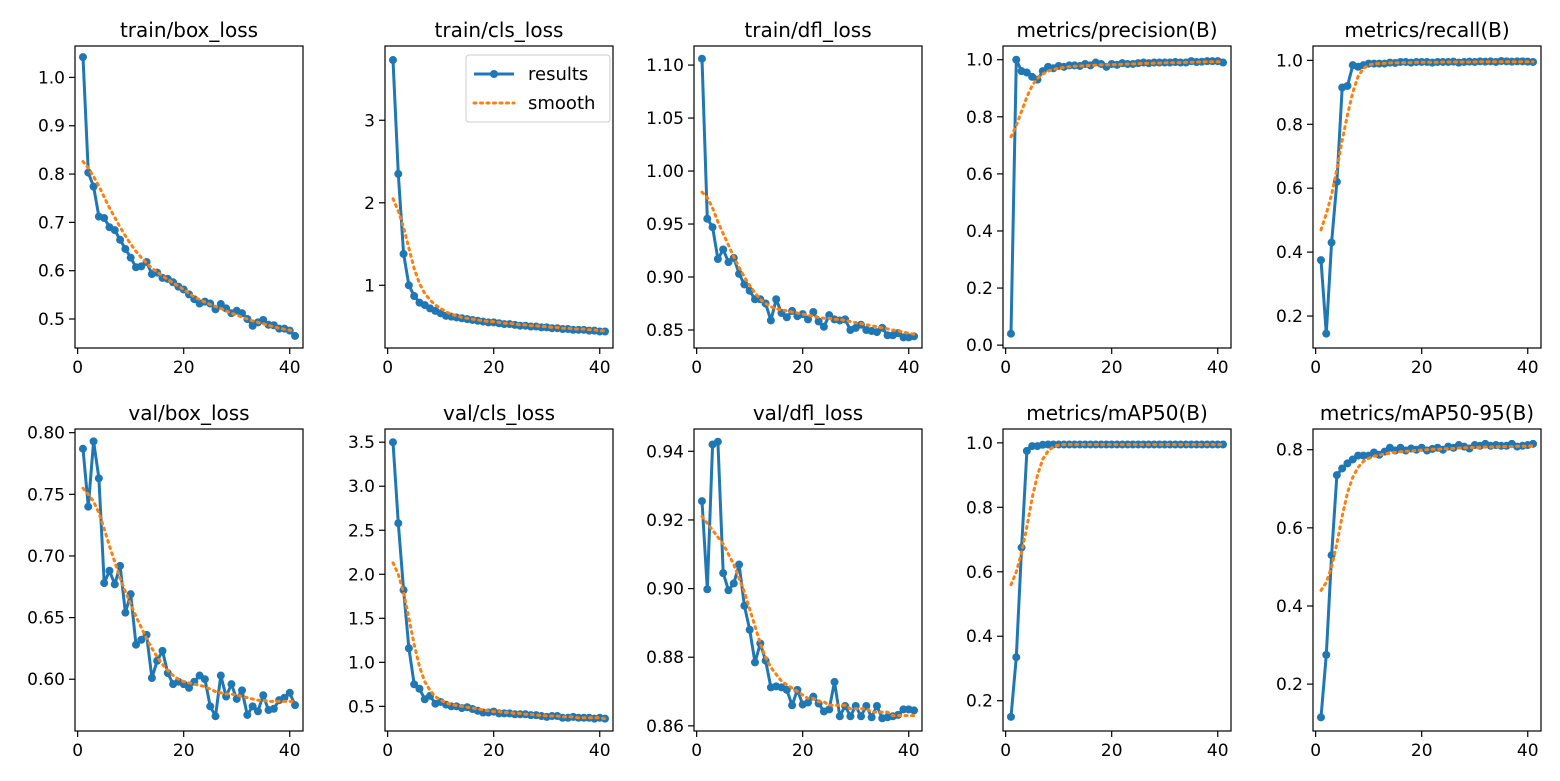  I want to click on chart-title: val/dfl_loss, so click(808, 413).